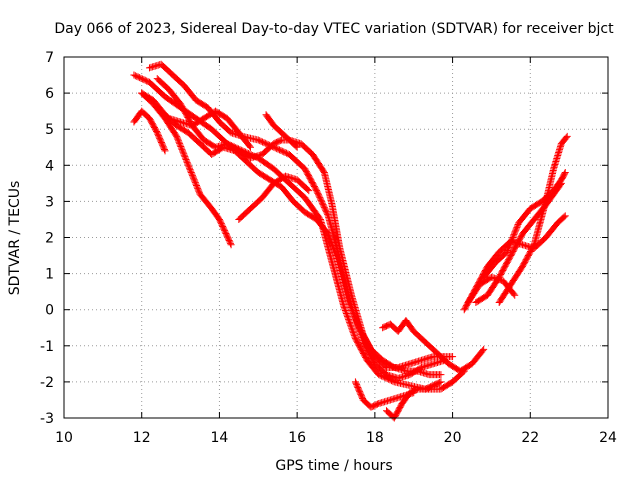 Image resolution: width=640 pixels, height=480 pixels. I want to click on x-tick-label: 16, so click(297, 438).